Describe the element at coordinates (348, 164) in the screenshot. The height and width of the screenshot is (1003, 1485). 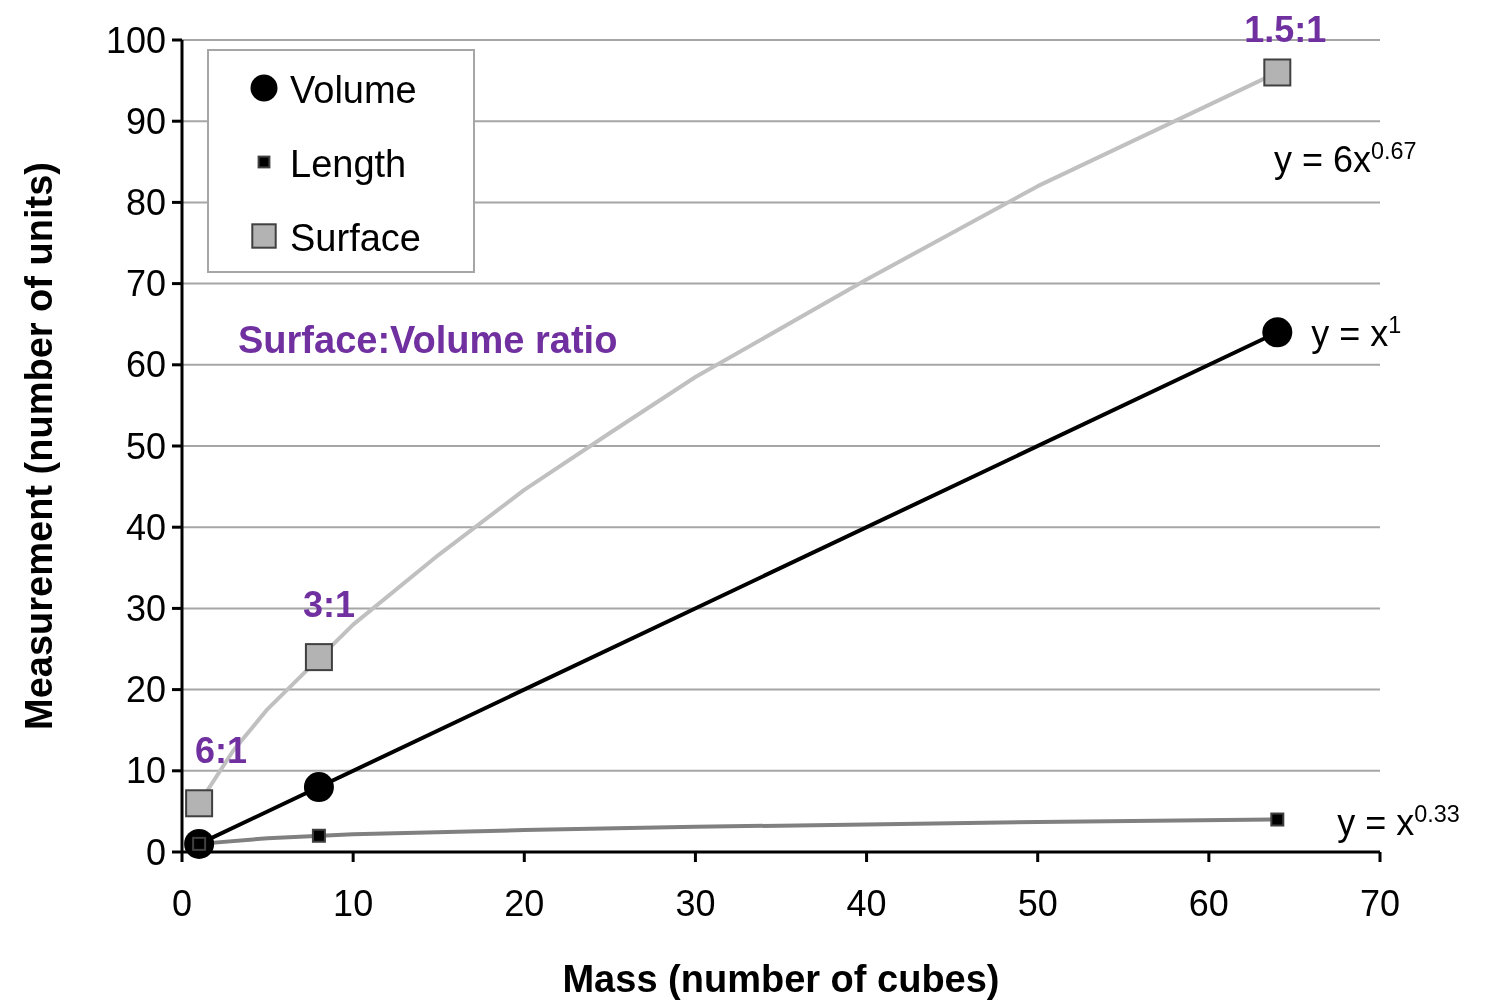
I see `legend-label: Length` at that location.